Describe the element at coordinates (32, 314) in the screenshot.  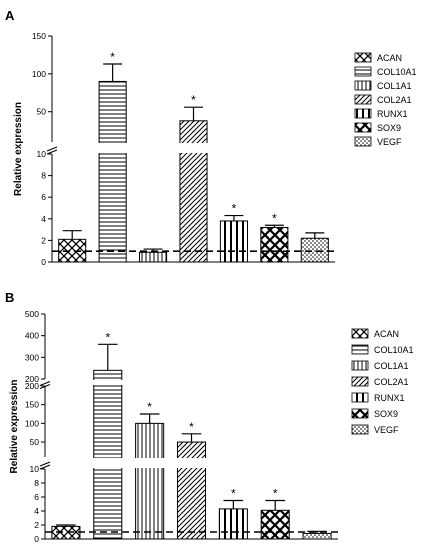
I see `y-tick-label: 500` at that location.